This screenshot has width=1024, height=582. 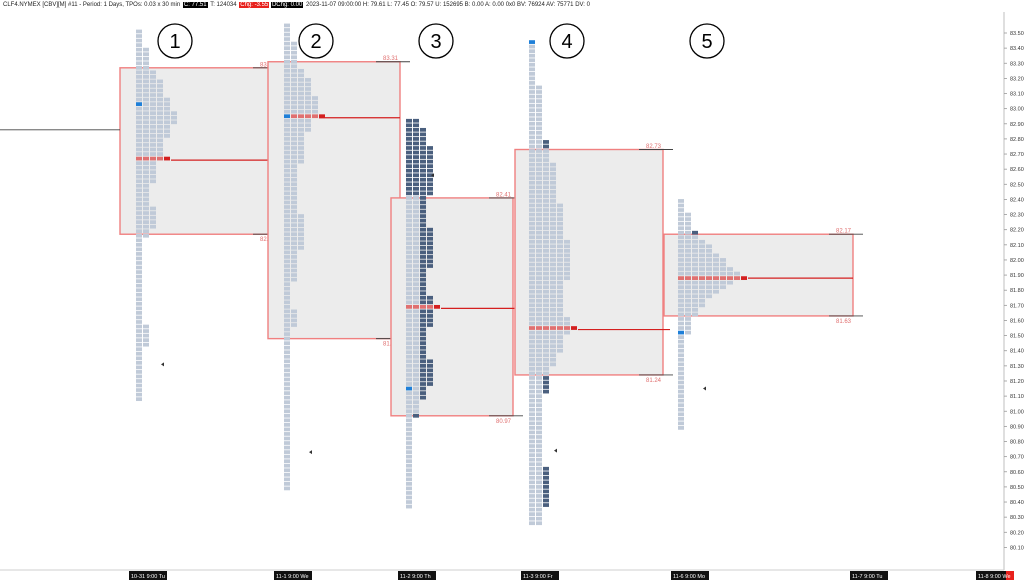 I want to click on profile-1: 83.2782.171, so click(x=203, y=212).